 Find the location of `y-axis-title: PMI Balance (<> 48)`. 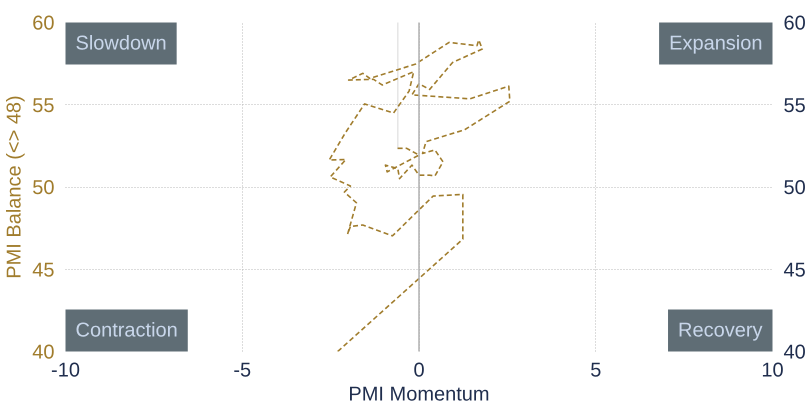

y-axis-title: PMI Balance (<> 48) is located at coordinates (14, 187).